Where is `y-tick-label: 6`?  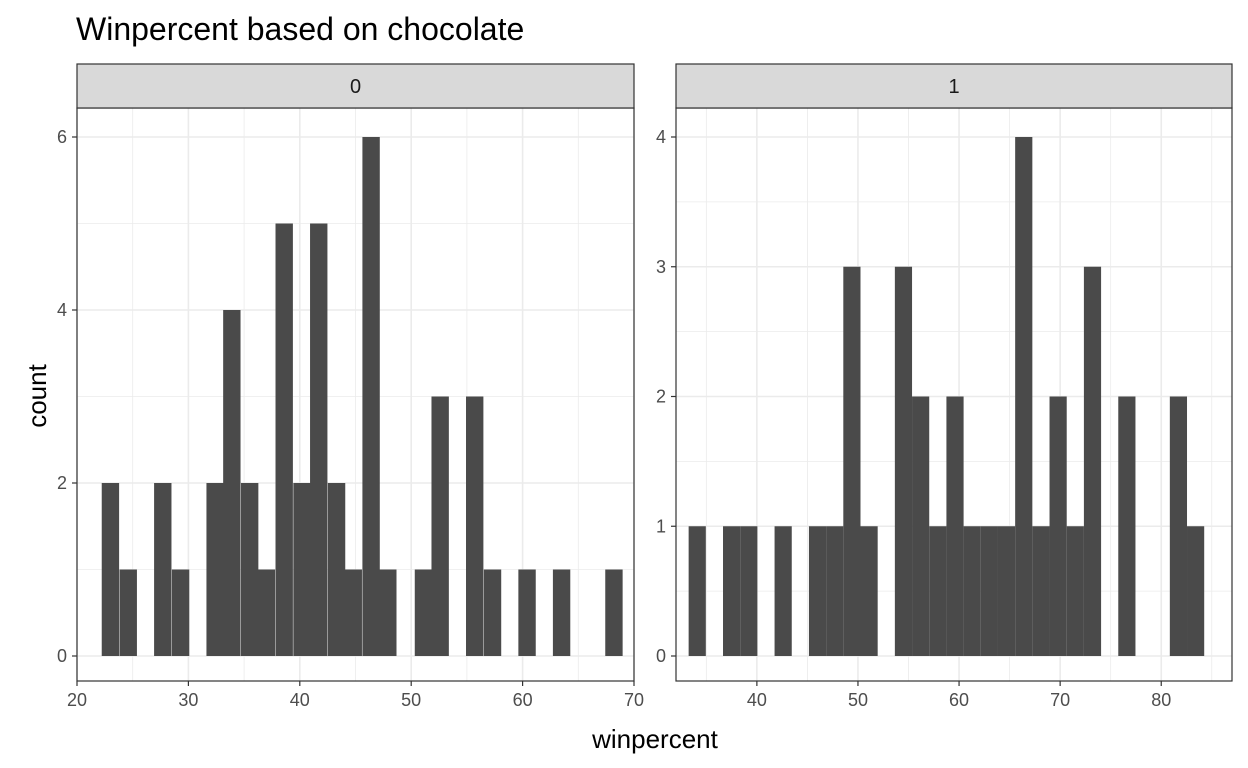
y-tick-label: 6 is located at coordinates (62, 137).